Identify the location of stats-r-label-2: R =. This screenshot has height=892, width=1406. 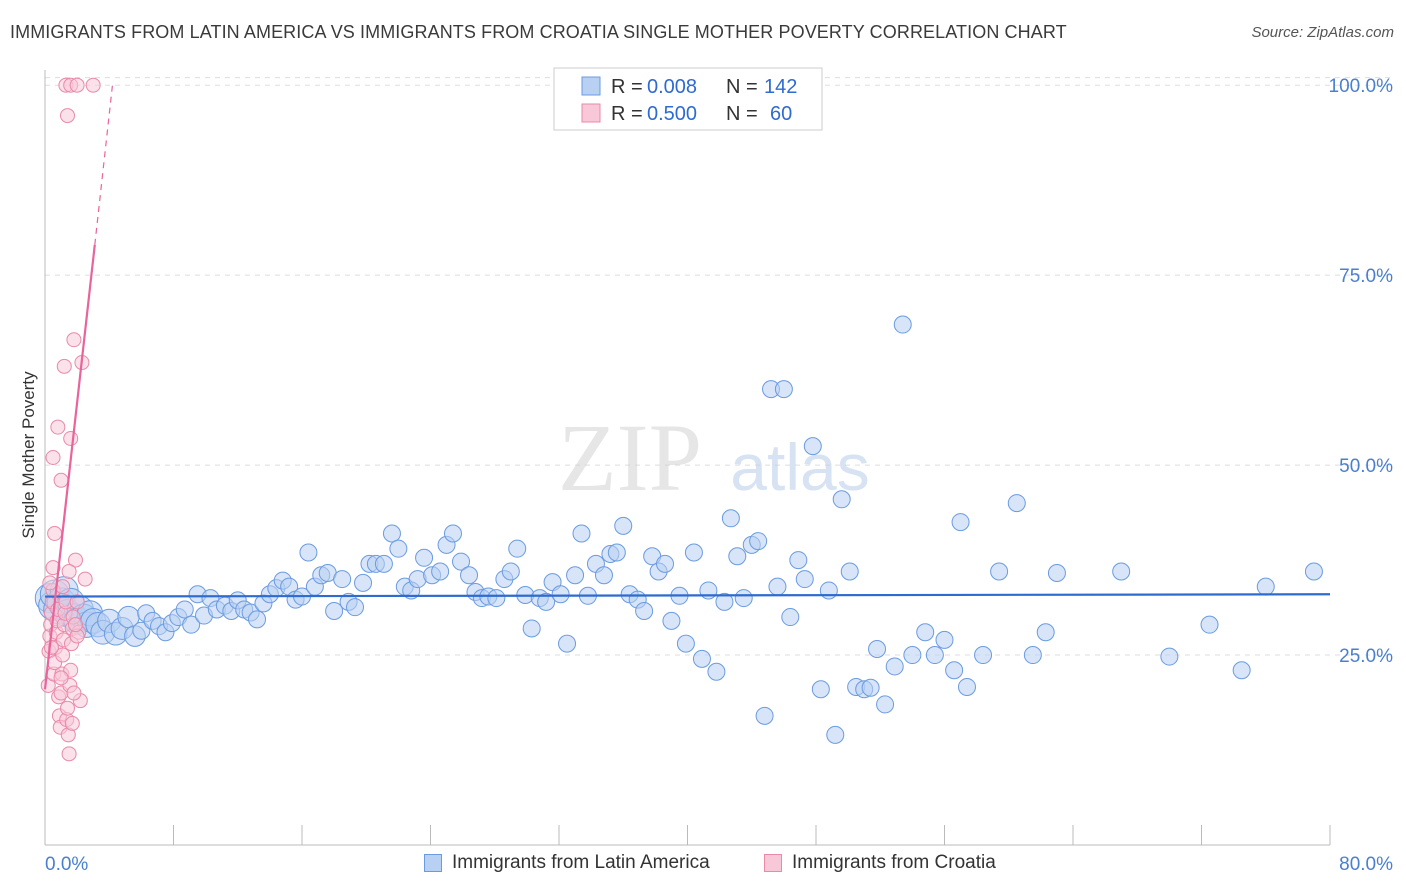
(627, 114).